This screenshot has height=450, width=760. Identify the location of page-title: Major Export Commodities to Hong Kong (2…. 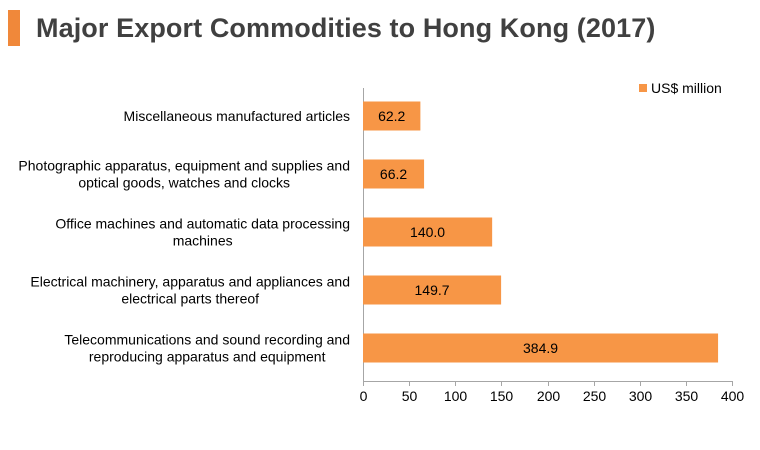
(346, 27).